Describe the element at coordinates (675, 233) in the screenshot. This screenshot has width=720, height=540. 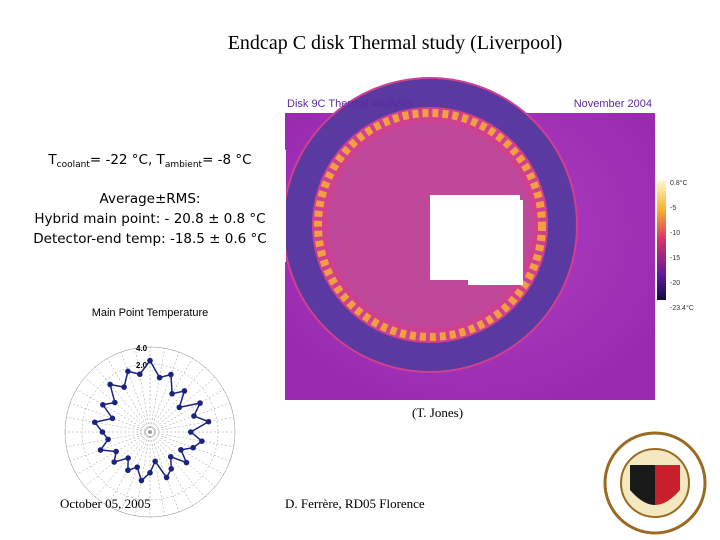
I see `scale-label: -10` at that location.